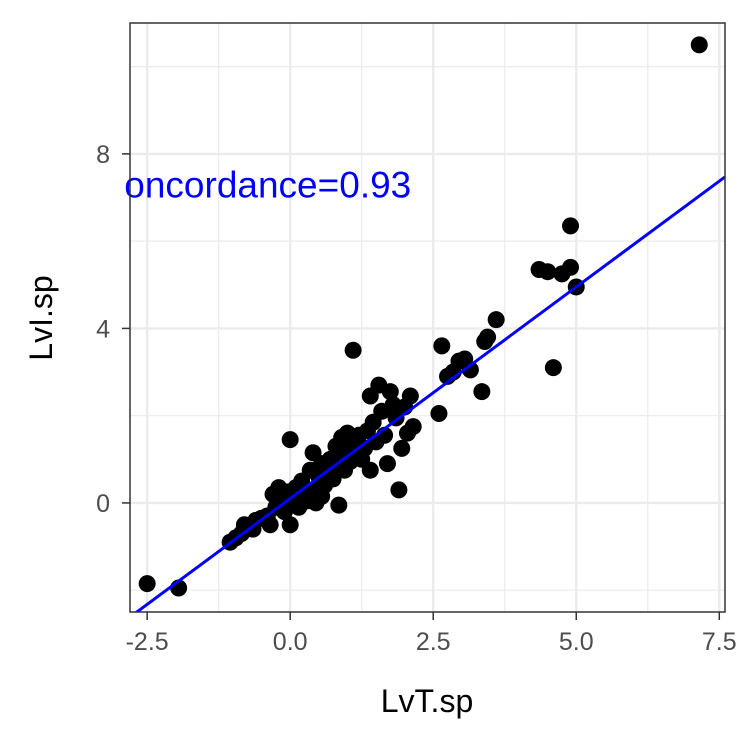 Image resolution: width=750 pixels, height=750 pixels. Describe the element at coordinates (41, 317) in the screenshot. I see `y-axis-title: LvI.sp` at that location.